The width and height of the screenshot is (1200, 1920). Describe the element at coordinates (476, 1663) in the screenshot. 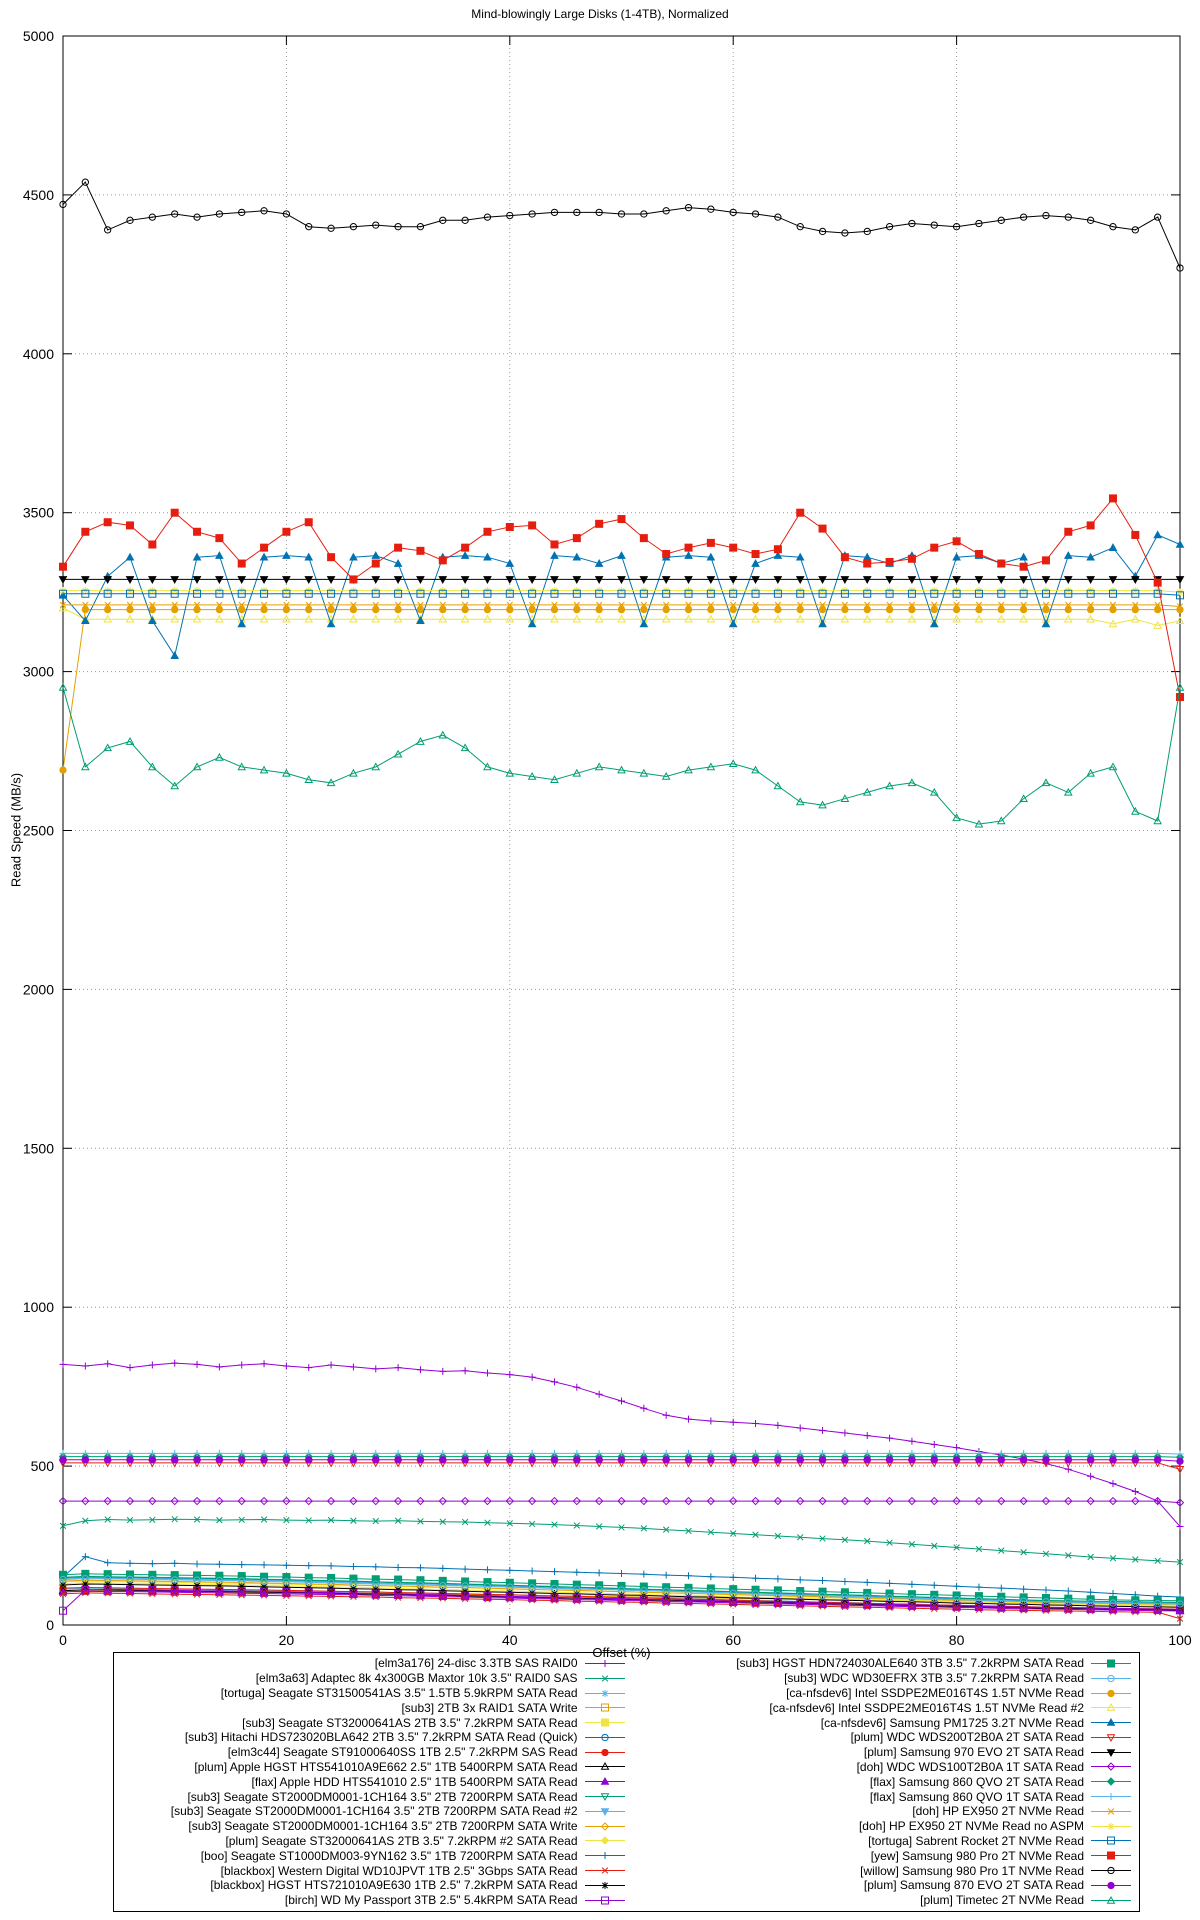

I see `legend-label: [elm3a176] 24-disc 3.3TB SAS RAID0` at that location.